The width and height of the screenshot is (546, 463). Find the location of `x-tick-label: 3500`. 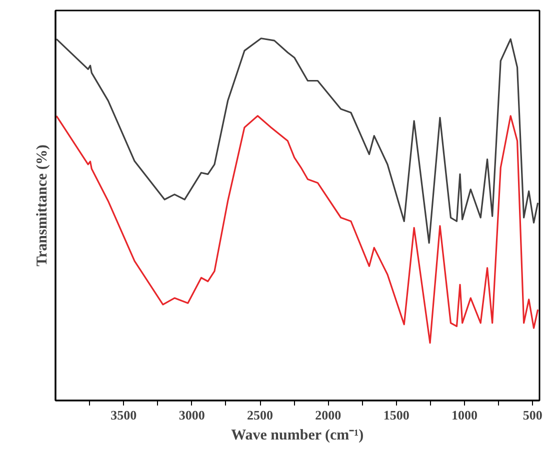

x-tick-label: 3500 is located at coordinates (123, 415).